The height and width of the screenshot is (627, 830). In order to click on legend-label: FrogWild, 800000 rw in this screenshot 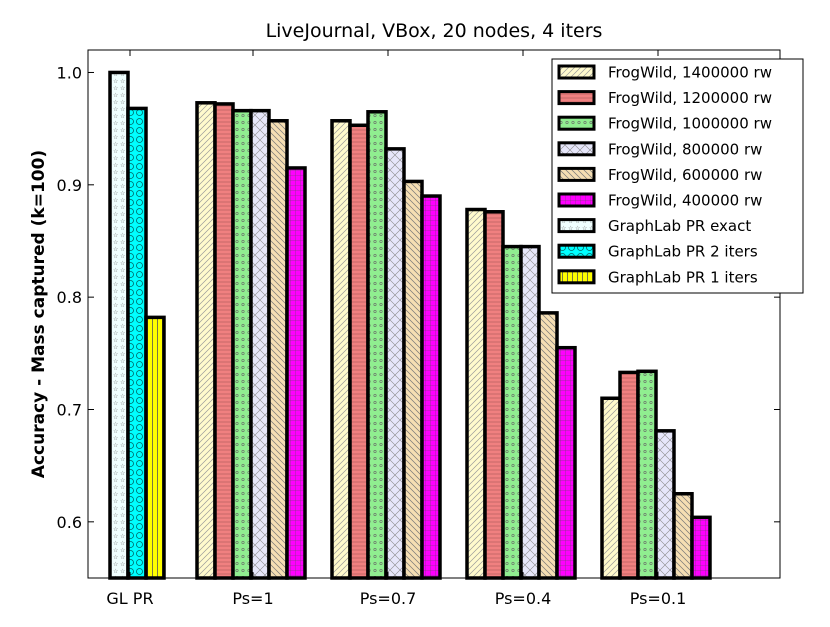, I will do `click(685, 149)`.